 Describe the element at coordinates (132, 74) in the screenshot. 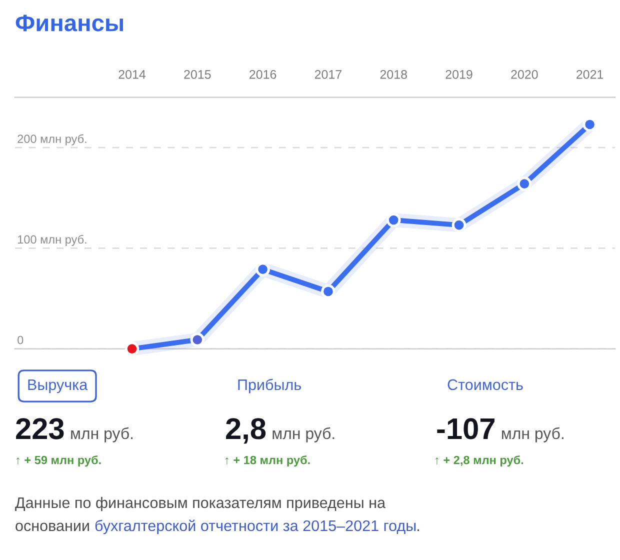

I see `x-tick-label: 2014` at that location.